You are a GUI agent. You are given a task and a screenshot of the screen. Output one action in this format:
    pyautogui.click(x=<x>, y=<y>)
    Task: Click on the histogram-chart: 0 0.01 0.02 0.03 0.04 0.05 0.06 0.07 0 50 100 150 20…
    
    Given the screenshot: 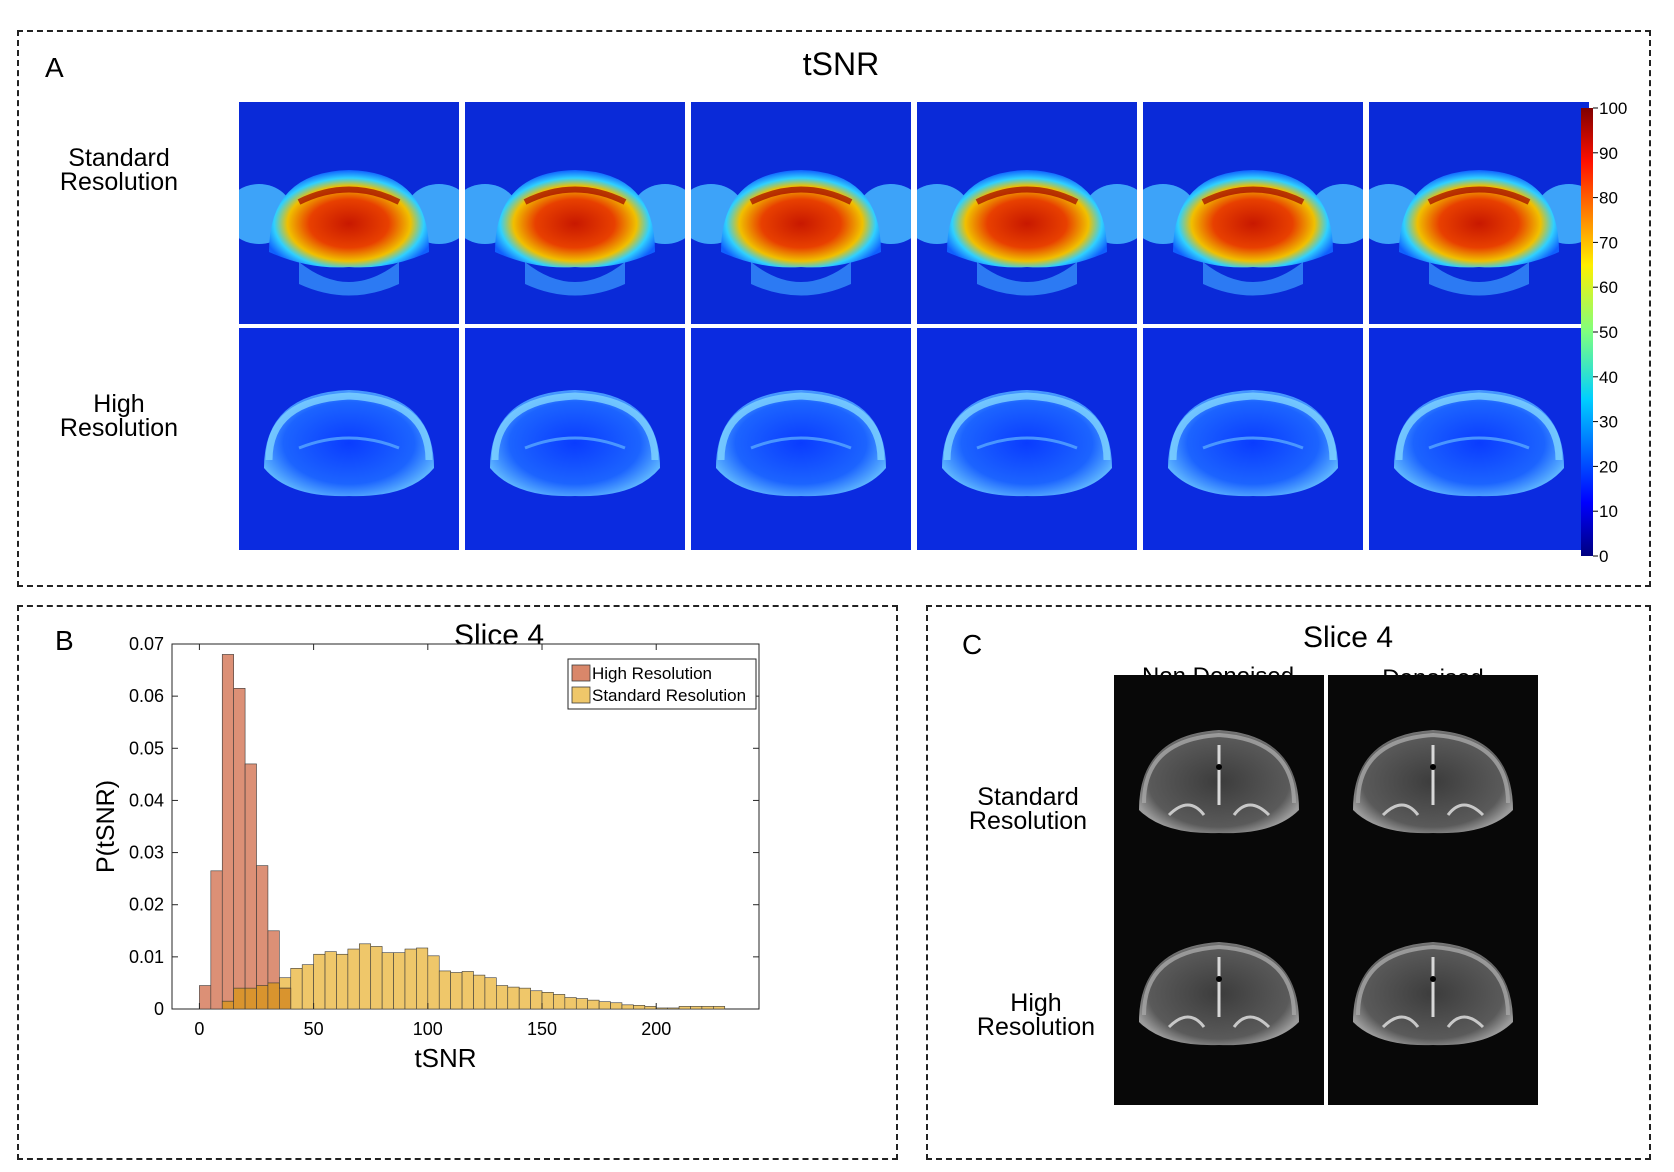 What is the action you would take?
    pyautogui.click(x=426, y=853)
    